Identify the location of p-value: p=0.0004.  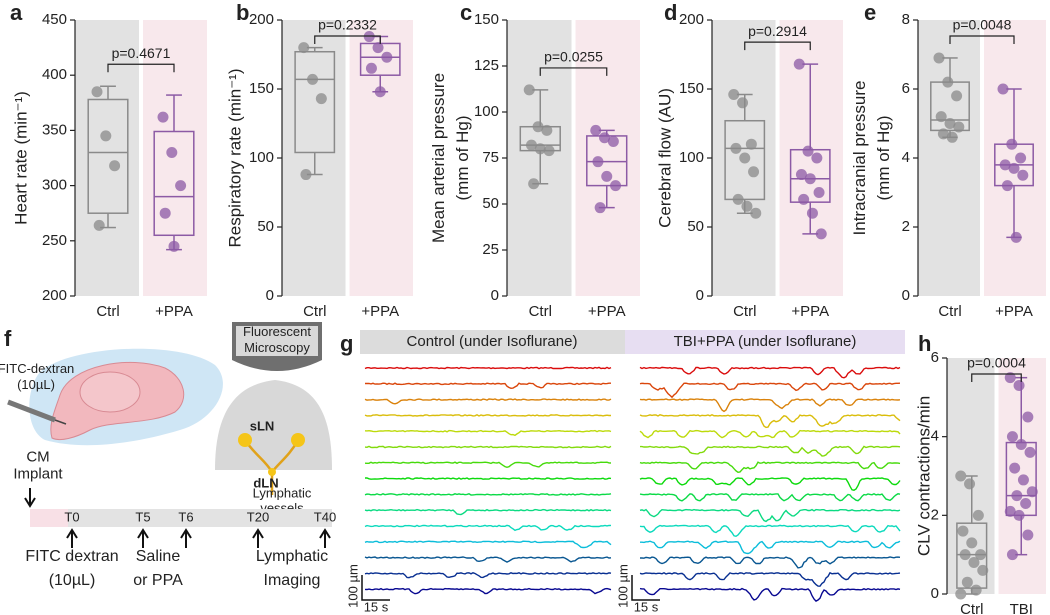
(996, 363).